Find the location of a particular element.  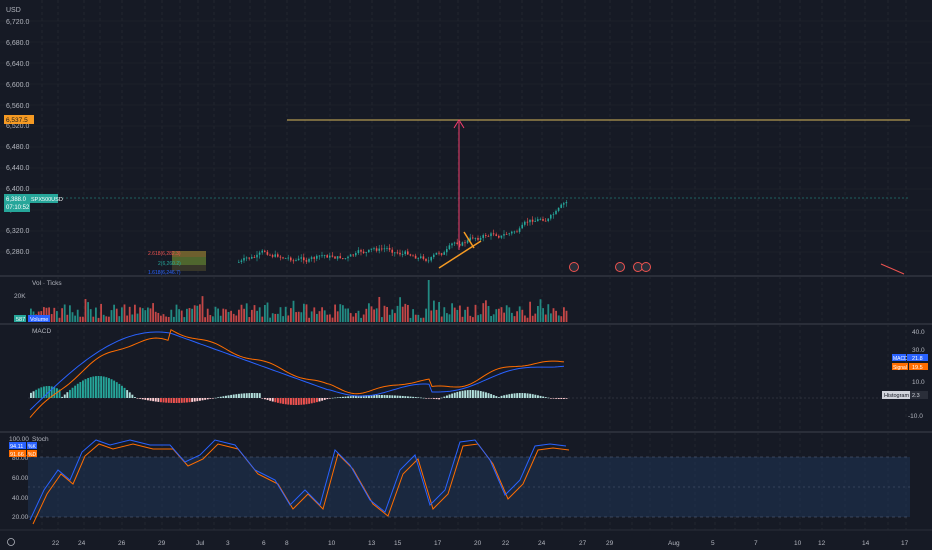

fib-extension-labels: 2.618(6,282.3) 2(6,260.2) 1.618(6,246.7) is located at coordinates (177, 263).